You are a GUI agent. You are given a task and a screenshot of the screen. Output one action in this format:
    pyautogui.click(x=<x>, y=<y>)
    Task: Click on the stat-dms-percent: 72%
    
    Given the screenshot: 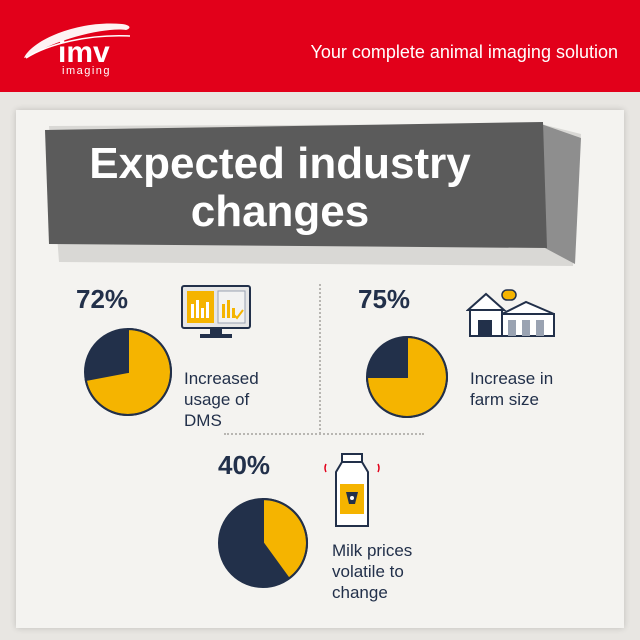 What is the action you would take?
    pyautogui.click(x=102, y=299)
    